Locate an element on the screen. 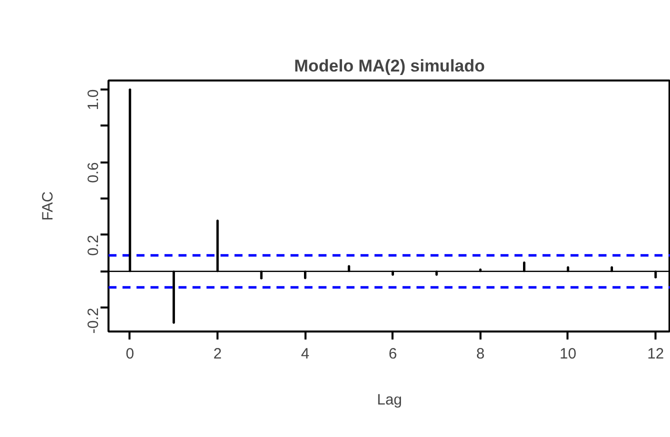 The width and height of the screenshot is (670, 437). x-tick-label: 10 is located at coordinates (568, 354).